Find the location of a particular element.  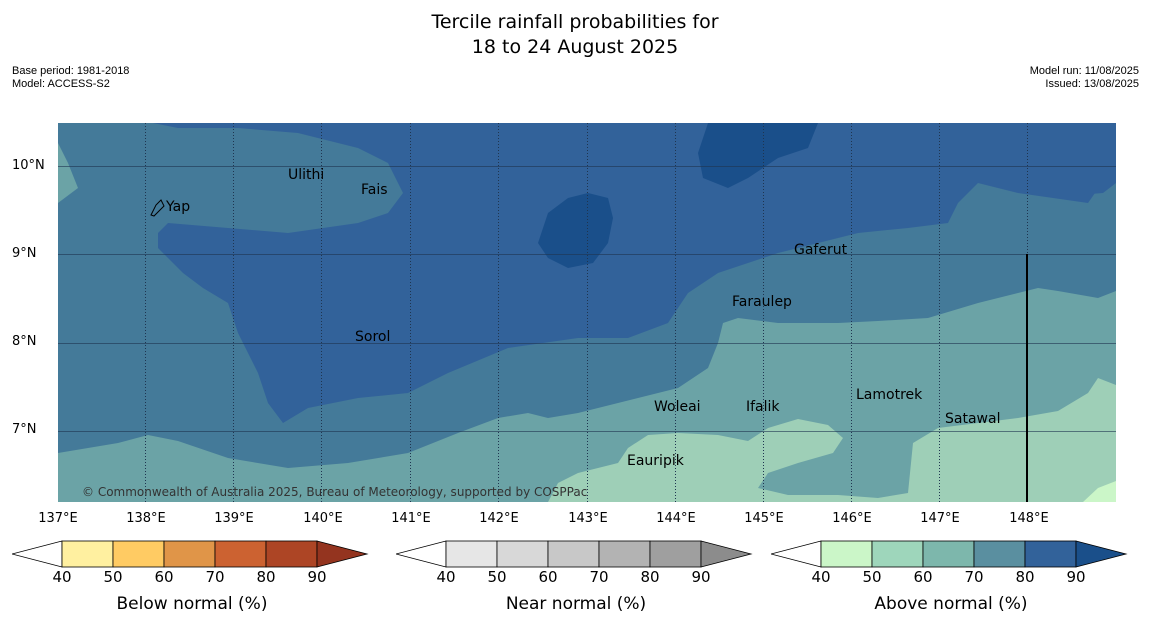

colorbar-above-normal: 40 50 60 70 80 90 Above normal (%) is located at coordinates (950, 577).